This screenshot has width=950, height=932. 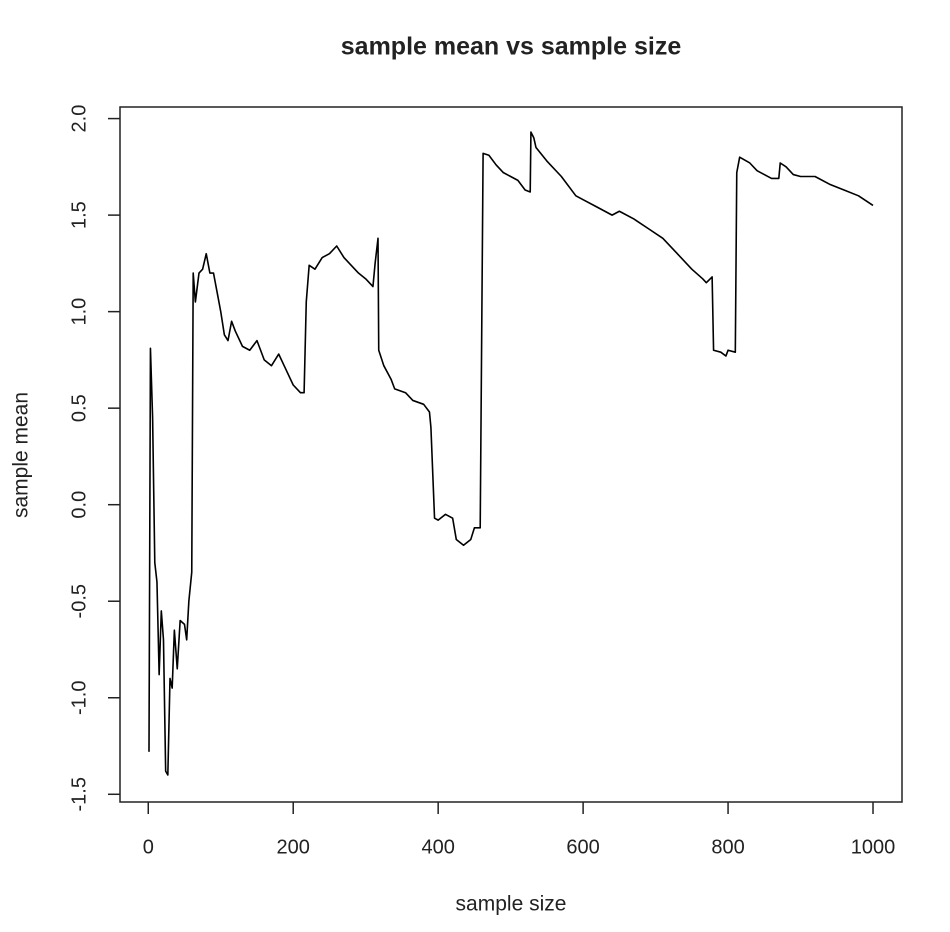 I want to click on y-tick-label: -0.5, so click(x=79, y=601).